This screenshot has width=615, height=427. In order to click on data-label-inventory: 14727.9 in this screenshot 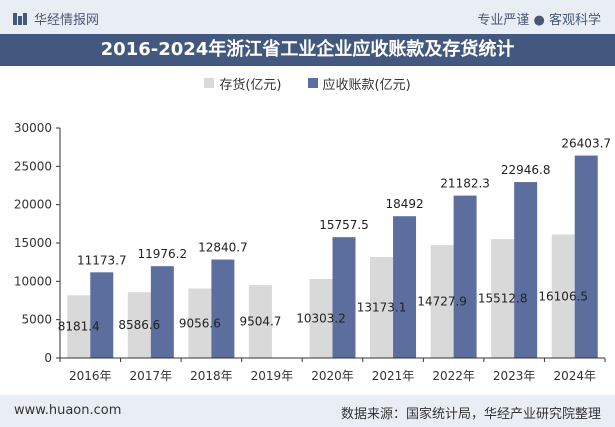, I will do `click(442, 302)`.